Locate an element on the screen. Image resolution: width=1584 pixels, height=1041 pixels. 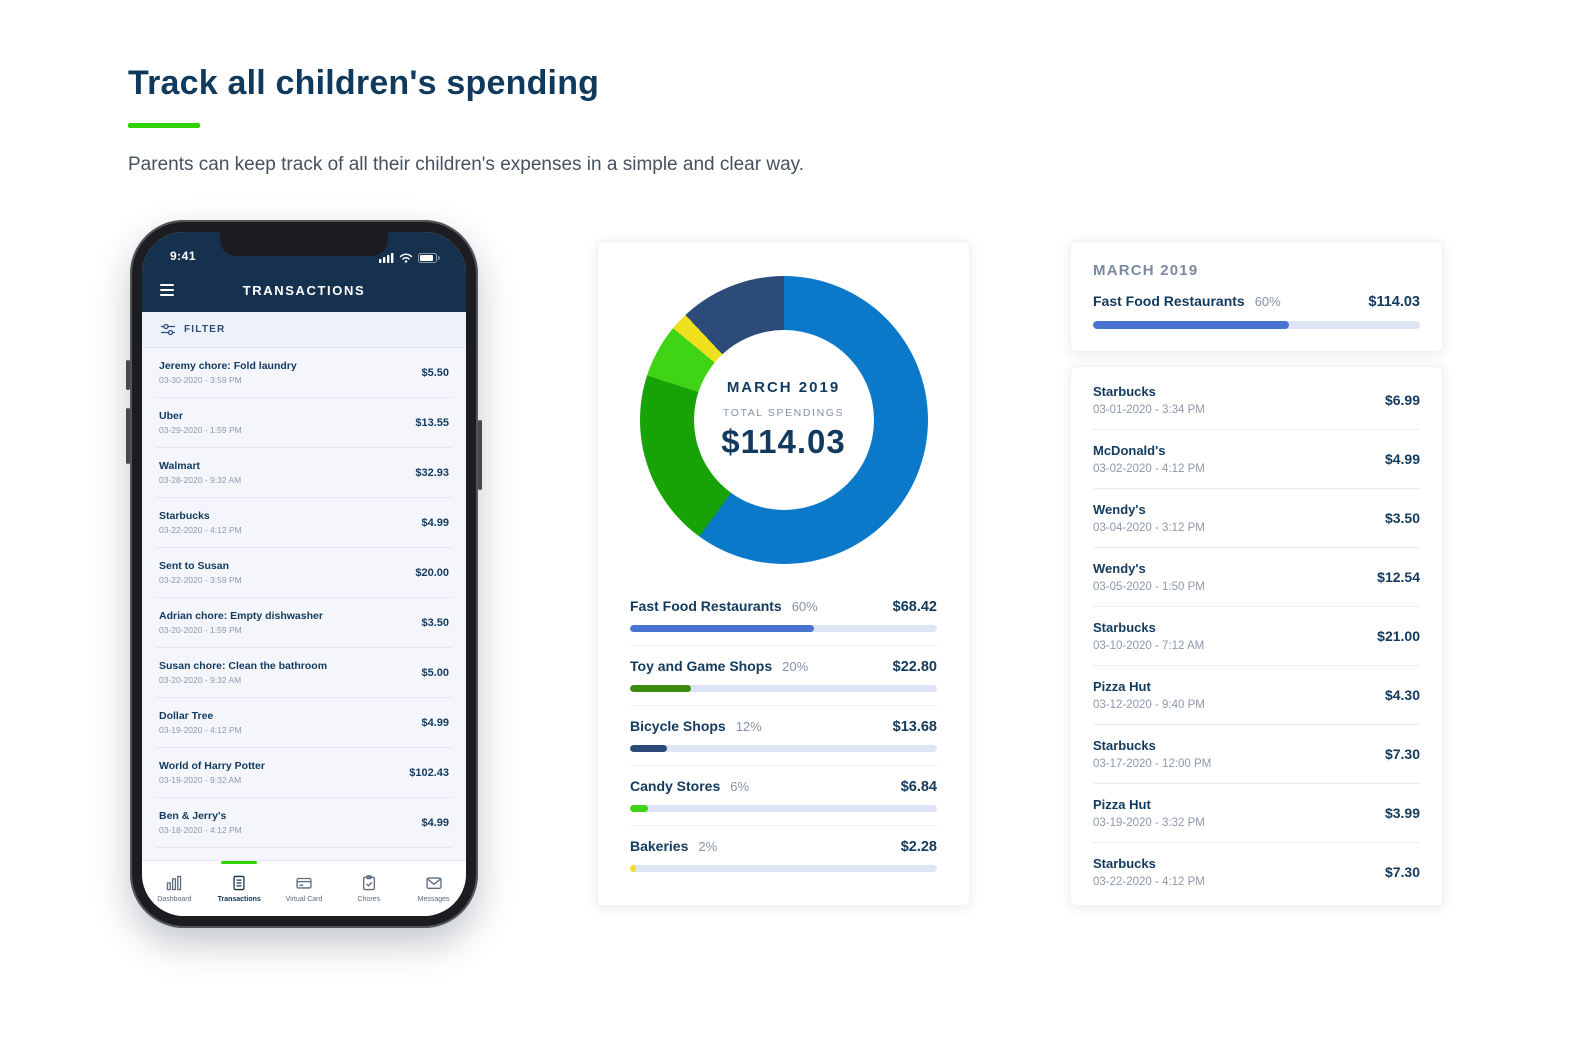
legend-row: Bicycle Shops 12% $13.68 is located at coordinates (783, 735).